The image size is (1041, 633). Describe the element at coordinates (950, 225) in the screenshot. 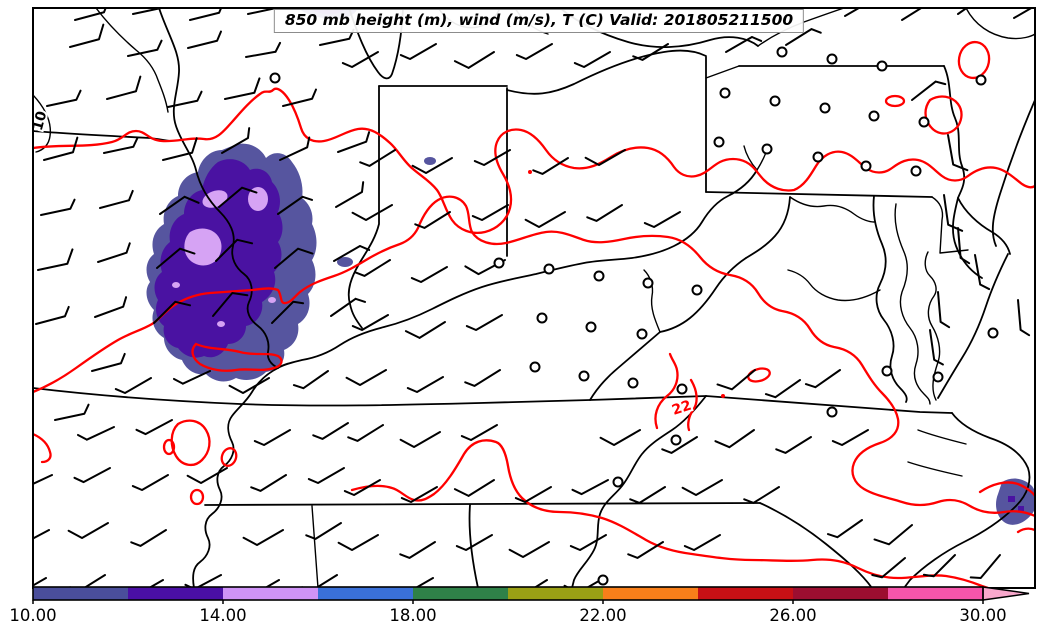

I see `border-delaware` at that location.